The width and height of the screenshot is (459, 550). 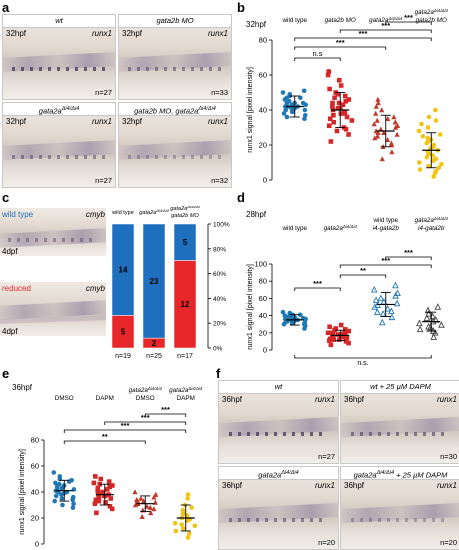 What do you see at coordinates (448, 456) in the screenshot?
I see `image-n-label: n=30` at bounding box center [448, 456].